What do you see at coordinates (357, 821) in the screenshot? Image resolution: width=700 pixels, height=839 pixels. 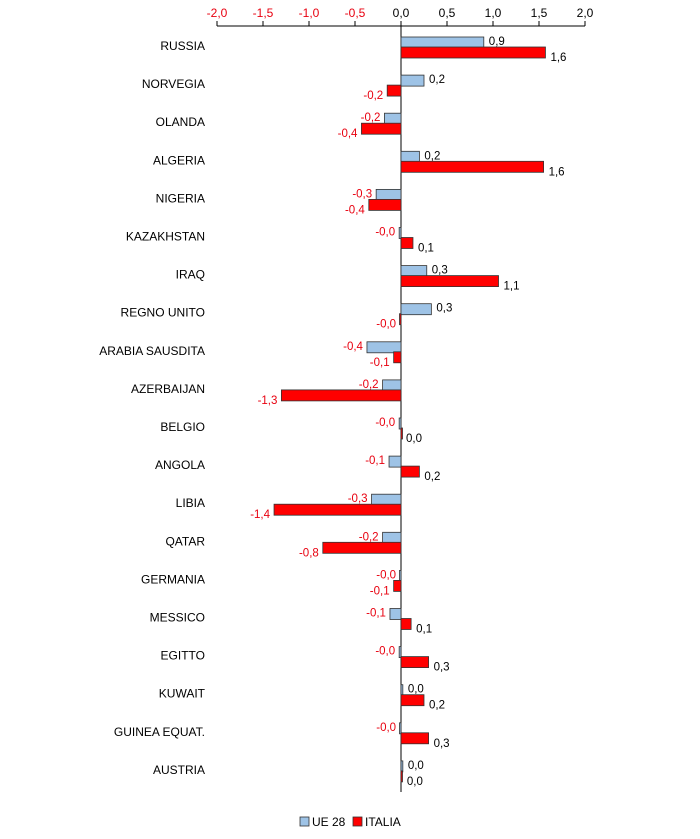 I see `legend-swatch-italia` at bounding box center [357, 821].